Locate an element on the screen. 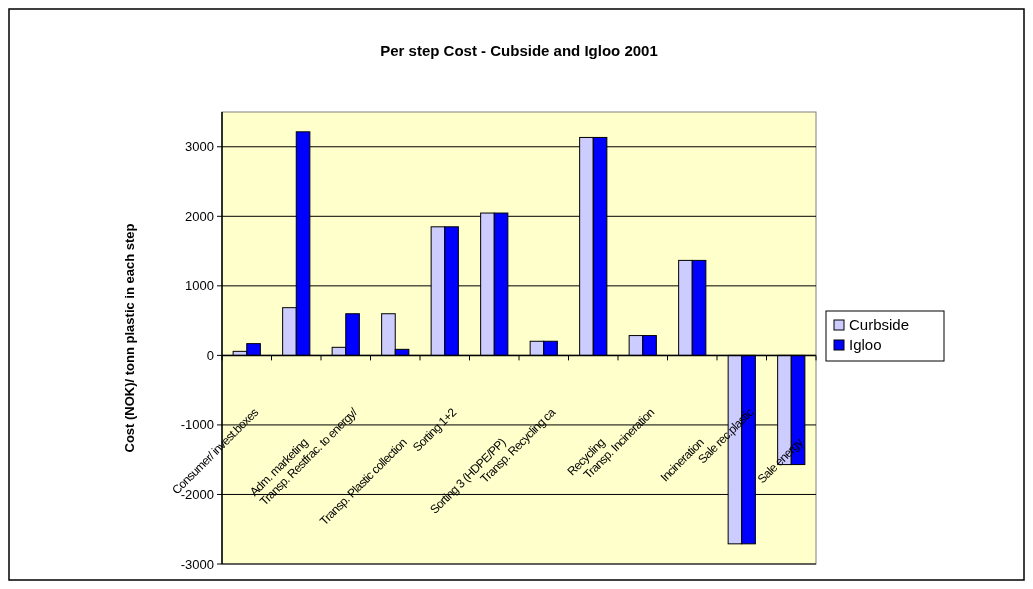 Image resolution: width=1033 pixels, height=589 pixels. y-tick-label: 0 is located at coordinates (210, 355).